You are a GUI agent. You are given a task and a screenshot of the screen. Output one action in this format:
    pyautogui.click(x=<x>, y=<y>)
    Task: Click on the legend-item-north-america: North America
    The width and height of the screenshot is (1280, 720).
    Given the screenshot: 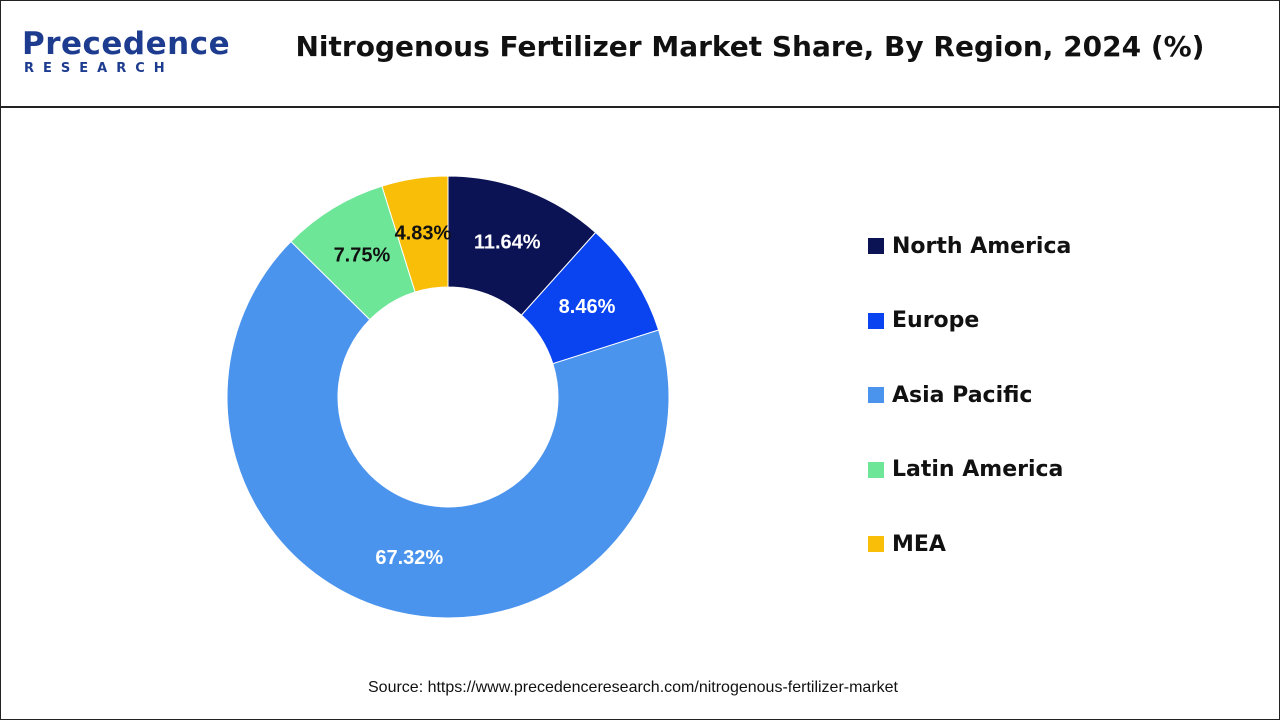 What is the action you would take?
    pyautogui.click(x=969, y=246)
    